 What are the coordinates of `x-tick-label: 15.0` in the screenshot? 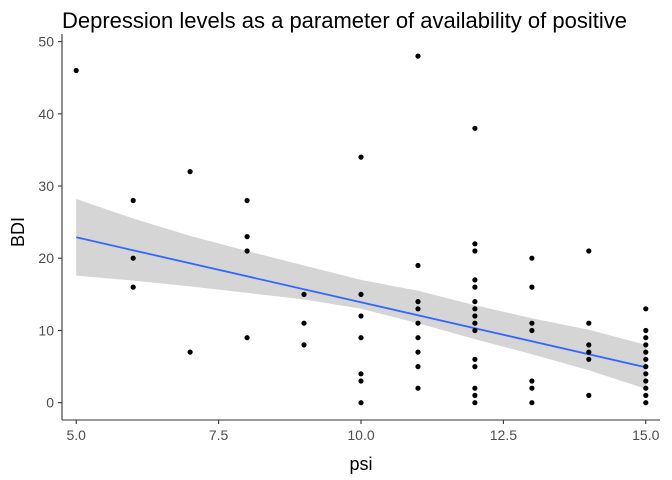 It's located at (645, 435).